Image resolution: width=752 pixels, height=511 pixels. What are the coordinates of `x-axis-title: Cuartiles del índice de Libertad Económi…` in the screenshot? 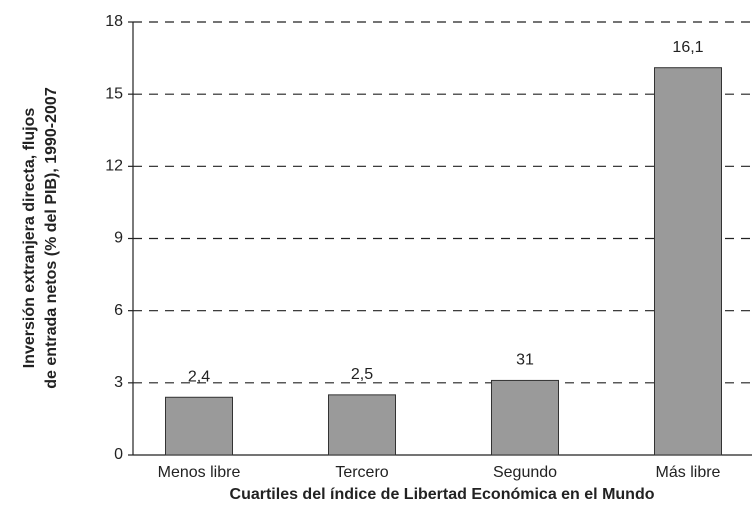 It's located at (442, 494).